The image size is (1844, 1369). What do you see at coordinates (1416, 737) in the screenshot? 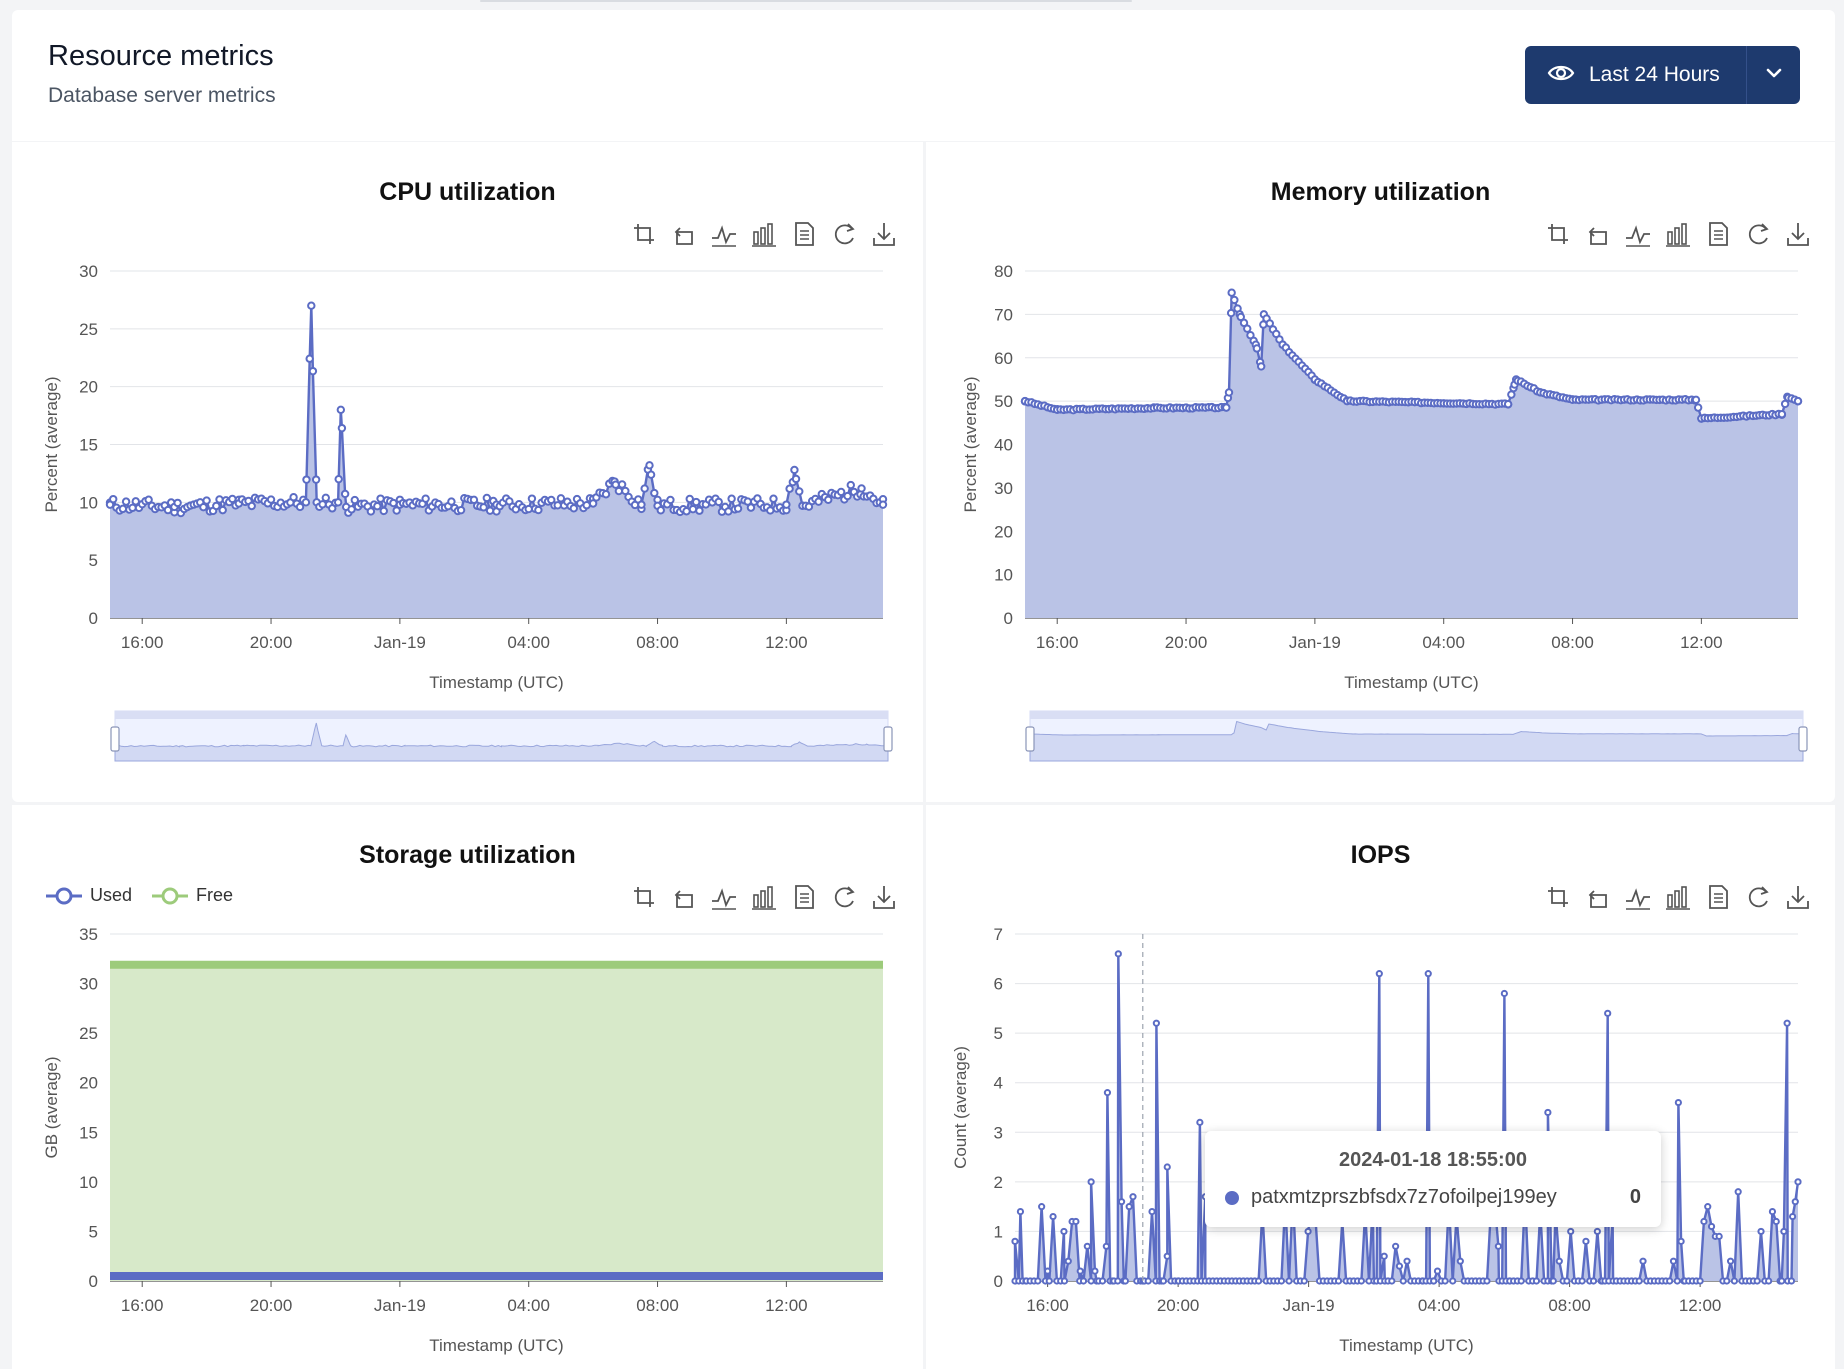
I see `data-zoom-slider` at bounding box center [1416, 737].